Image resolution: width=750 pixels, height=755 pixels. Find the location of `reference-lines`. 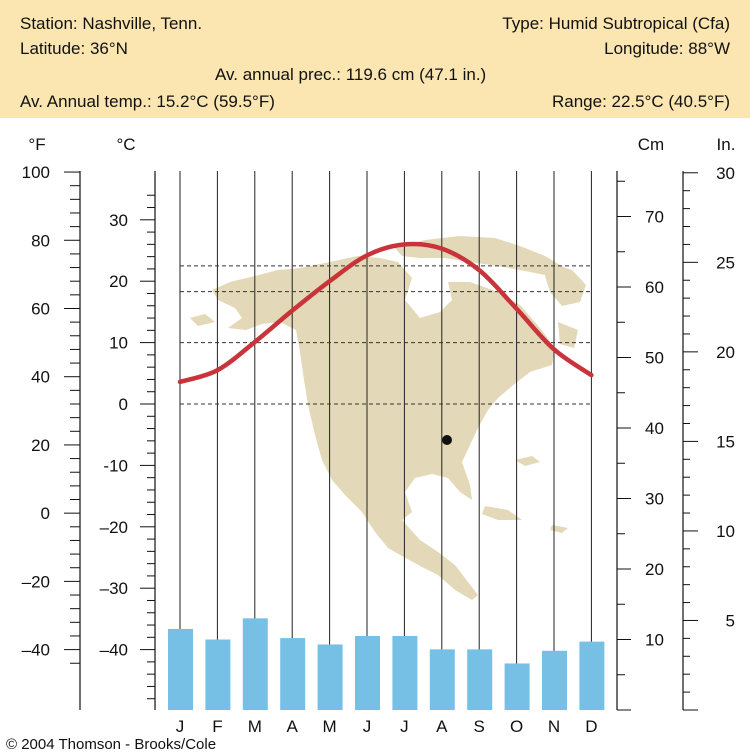

reference-lines is located at coordinates (386, 335).